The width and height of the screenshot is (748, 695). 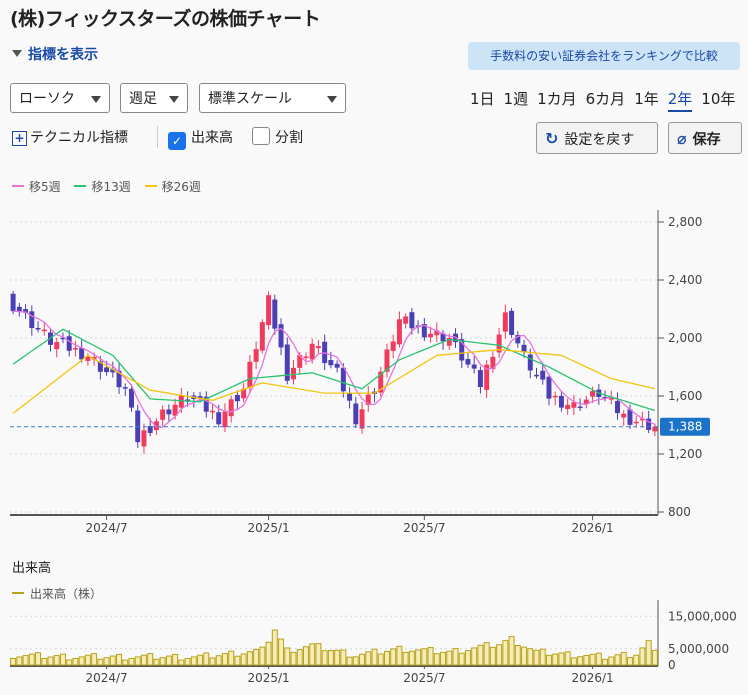 What do you see at coordinates (106, 678) in the screenshot?
I see `volume-time-tick-label: 2024/7` at bounding box center [106, 678].